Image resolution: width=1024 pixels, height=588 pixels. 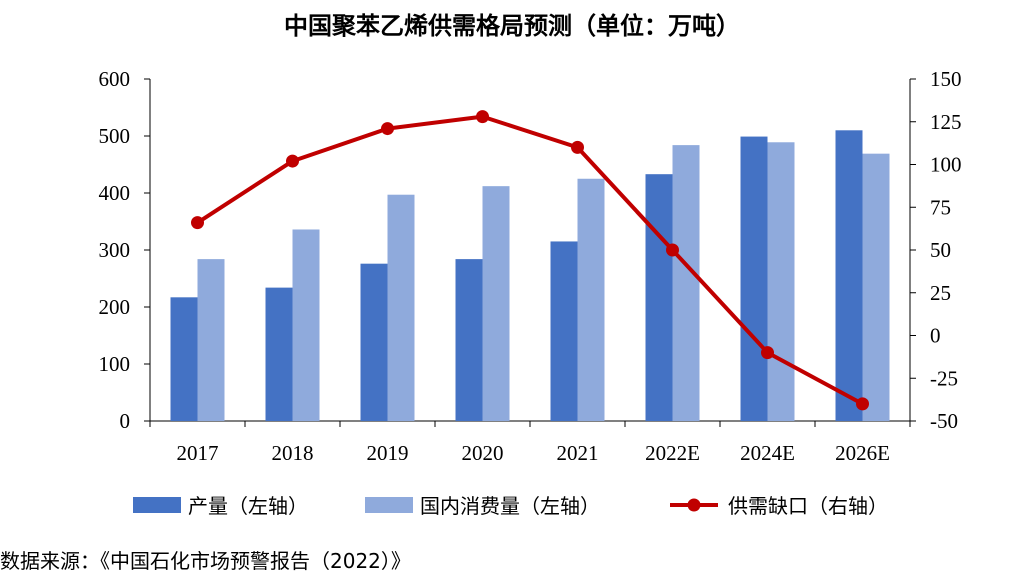 What do you see at coordinates (115, 193) in the screenshot?
I see `y-left-tick-label: 400` at bounding box center [115, 193].